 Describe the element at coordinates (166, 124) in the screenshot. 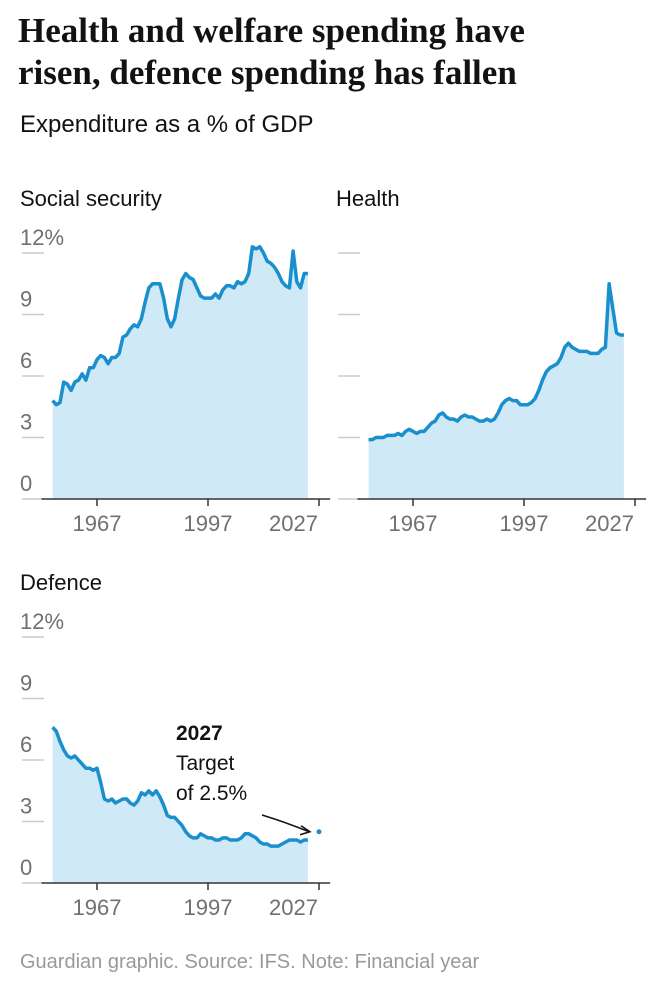

I see `subtitle: Expenditure as a % of GDP` at that location.